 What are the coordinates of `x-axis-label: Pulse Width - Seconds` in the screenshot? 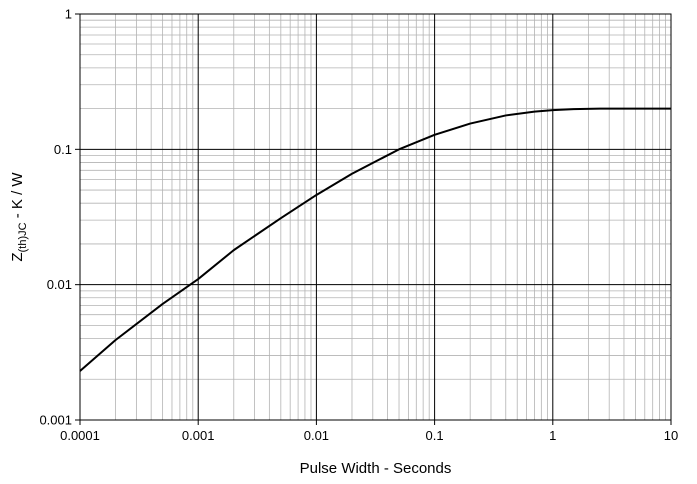 It's located at (376, 468).